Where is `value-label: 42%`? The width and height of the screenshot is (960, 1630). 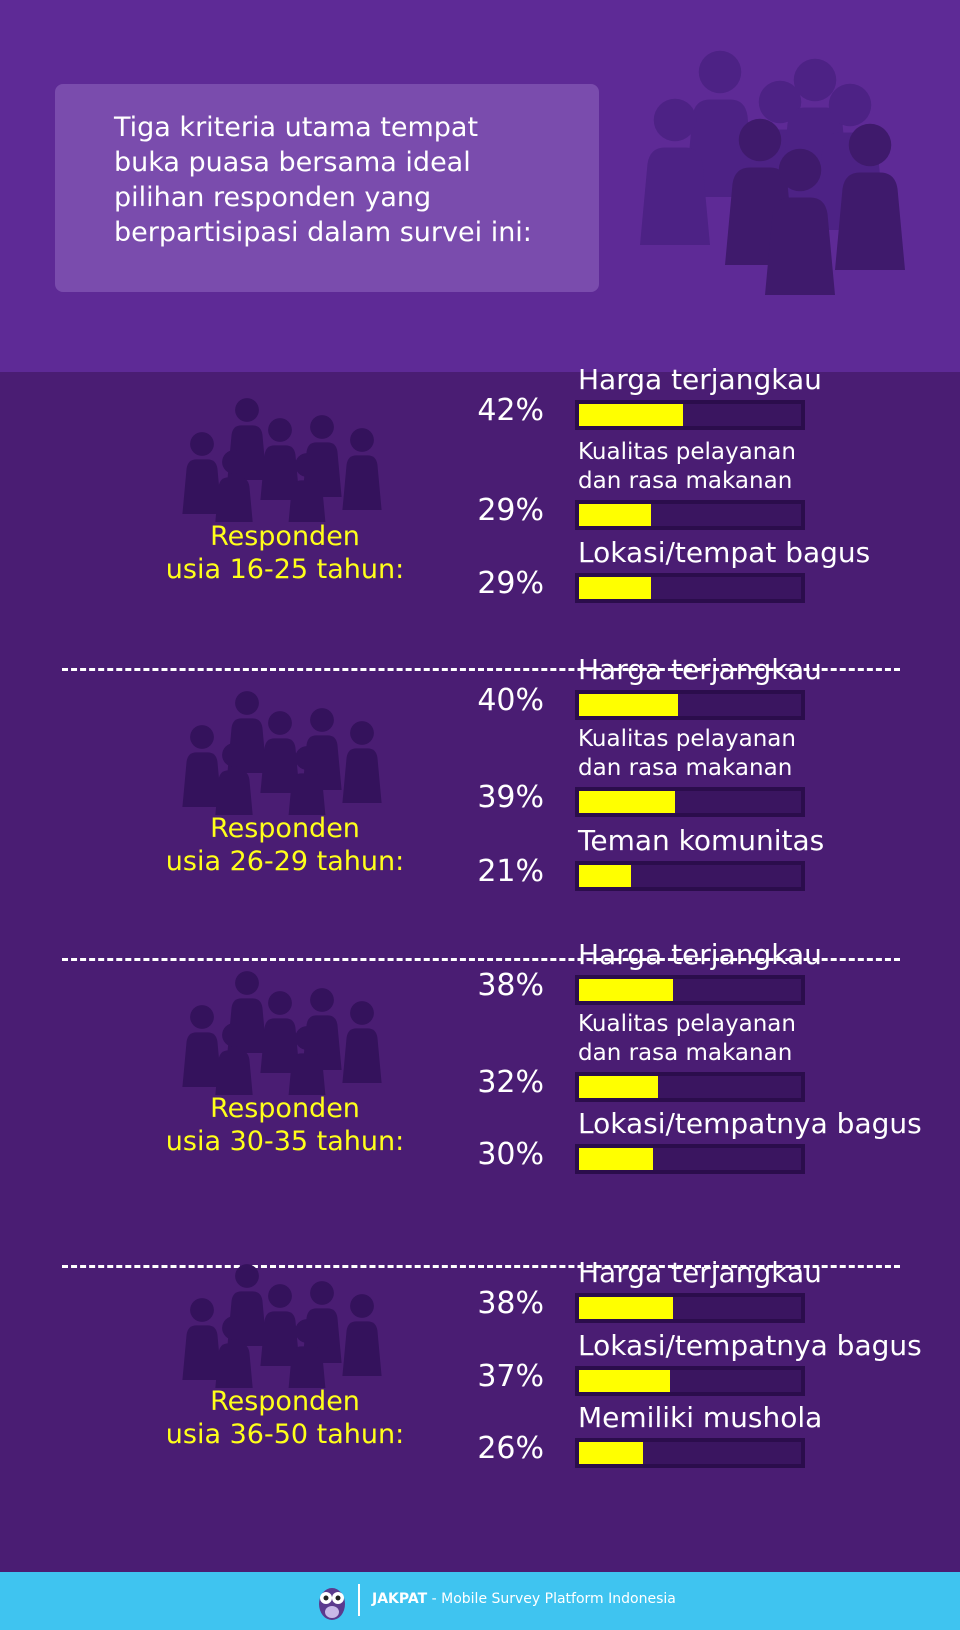 value-label: 42% is located at coordinates (510, 410).